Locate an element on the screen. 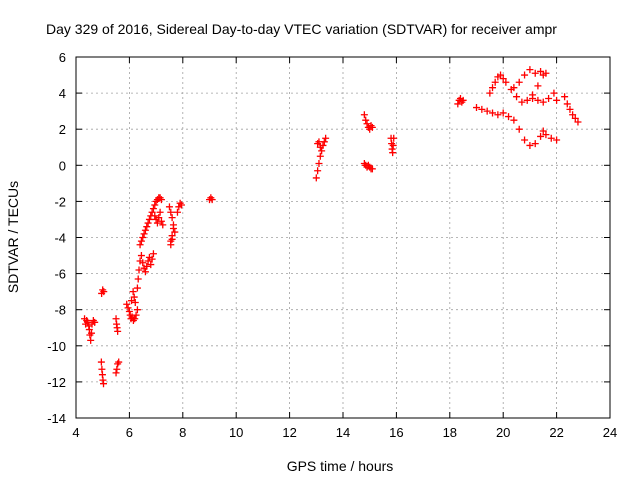 The width and height of the screenshot is (640, 480). y-tick-label: -14 is located at coordinates (56, 418).